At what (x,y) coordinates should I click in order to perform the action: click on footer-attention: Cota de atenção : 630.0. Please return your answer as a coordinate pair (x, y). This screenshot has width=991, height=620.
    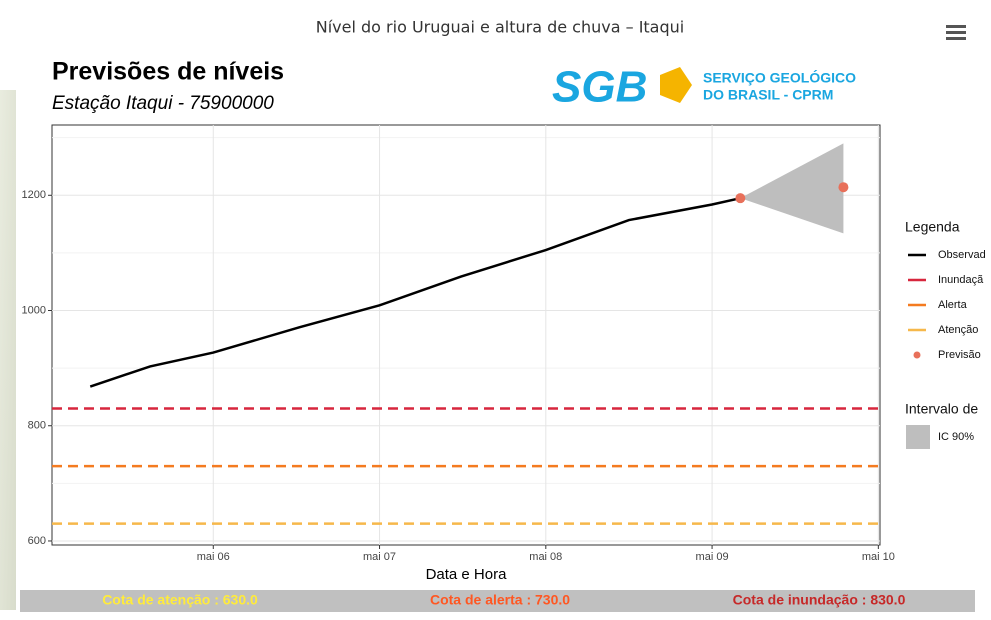
    Looking at the image, I should click on (180, 600).